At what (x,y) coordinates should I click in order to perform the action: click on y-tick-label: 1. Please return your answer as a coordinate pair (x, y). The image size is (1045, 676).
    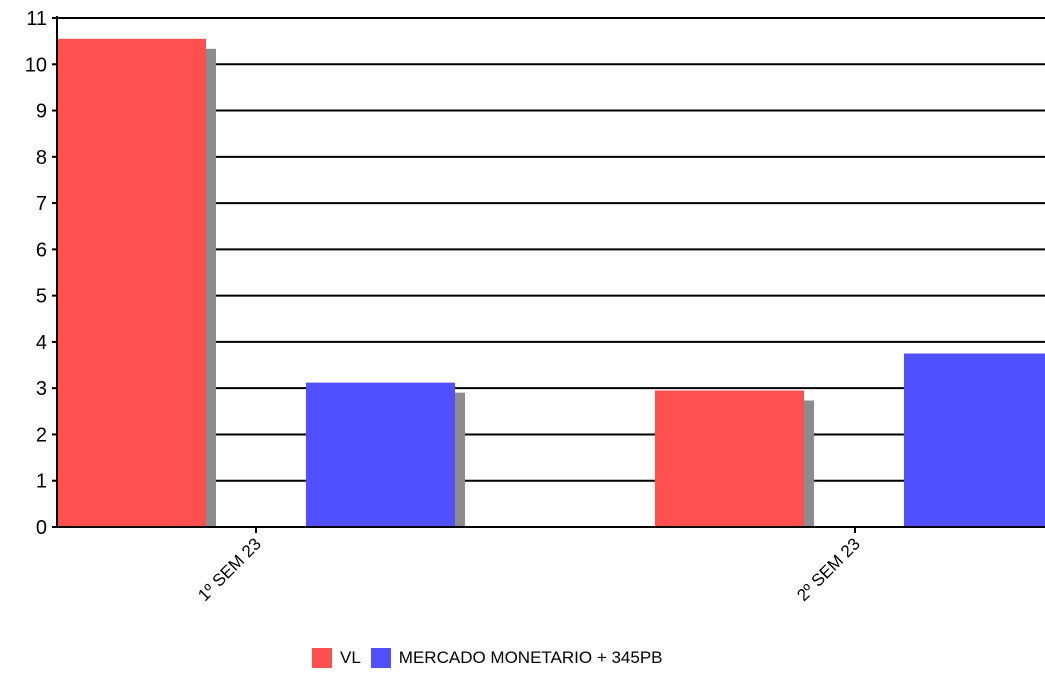
    Looking at the image, I should click on (41, 482).